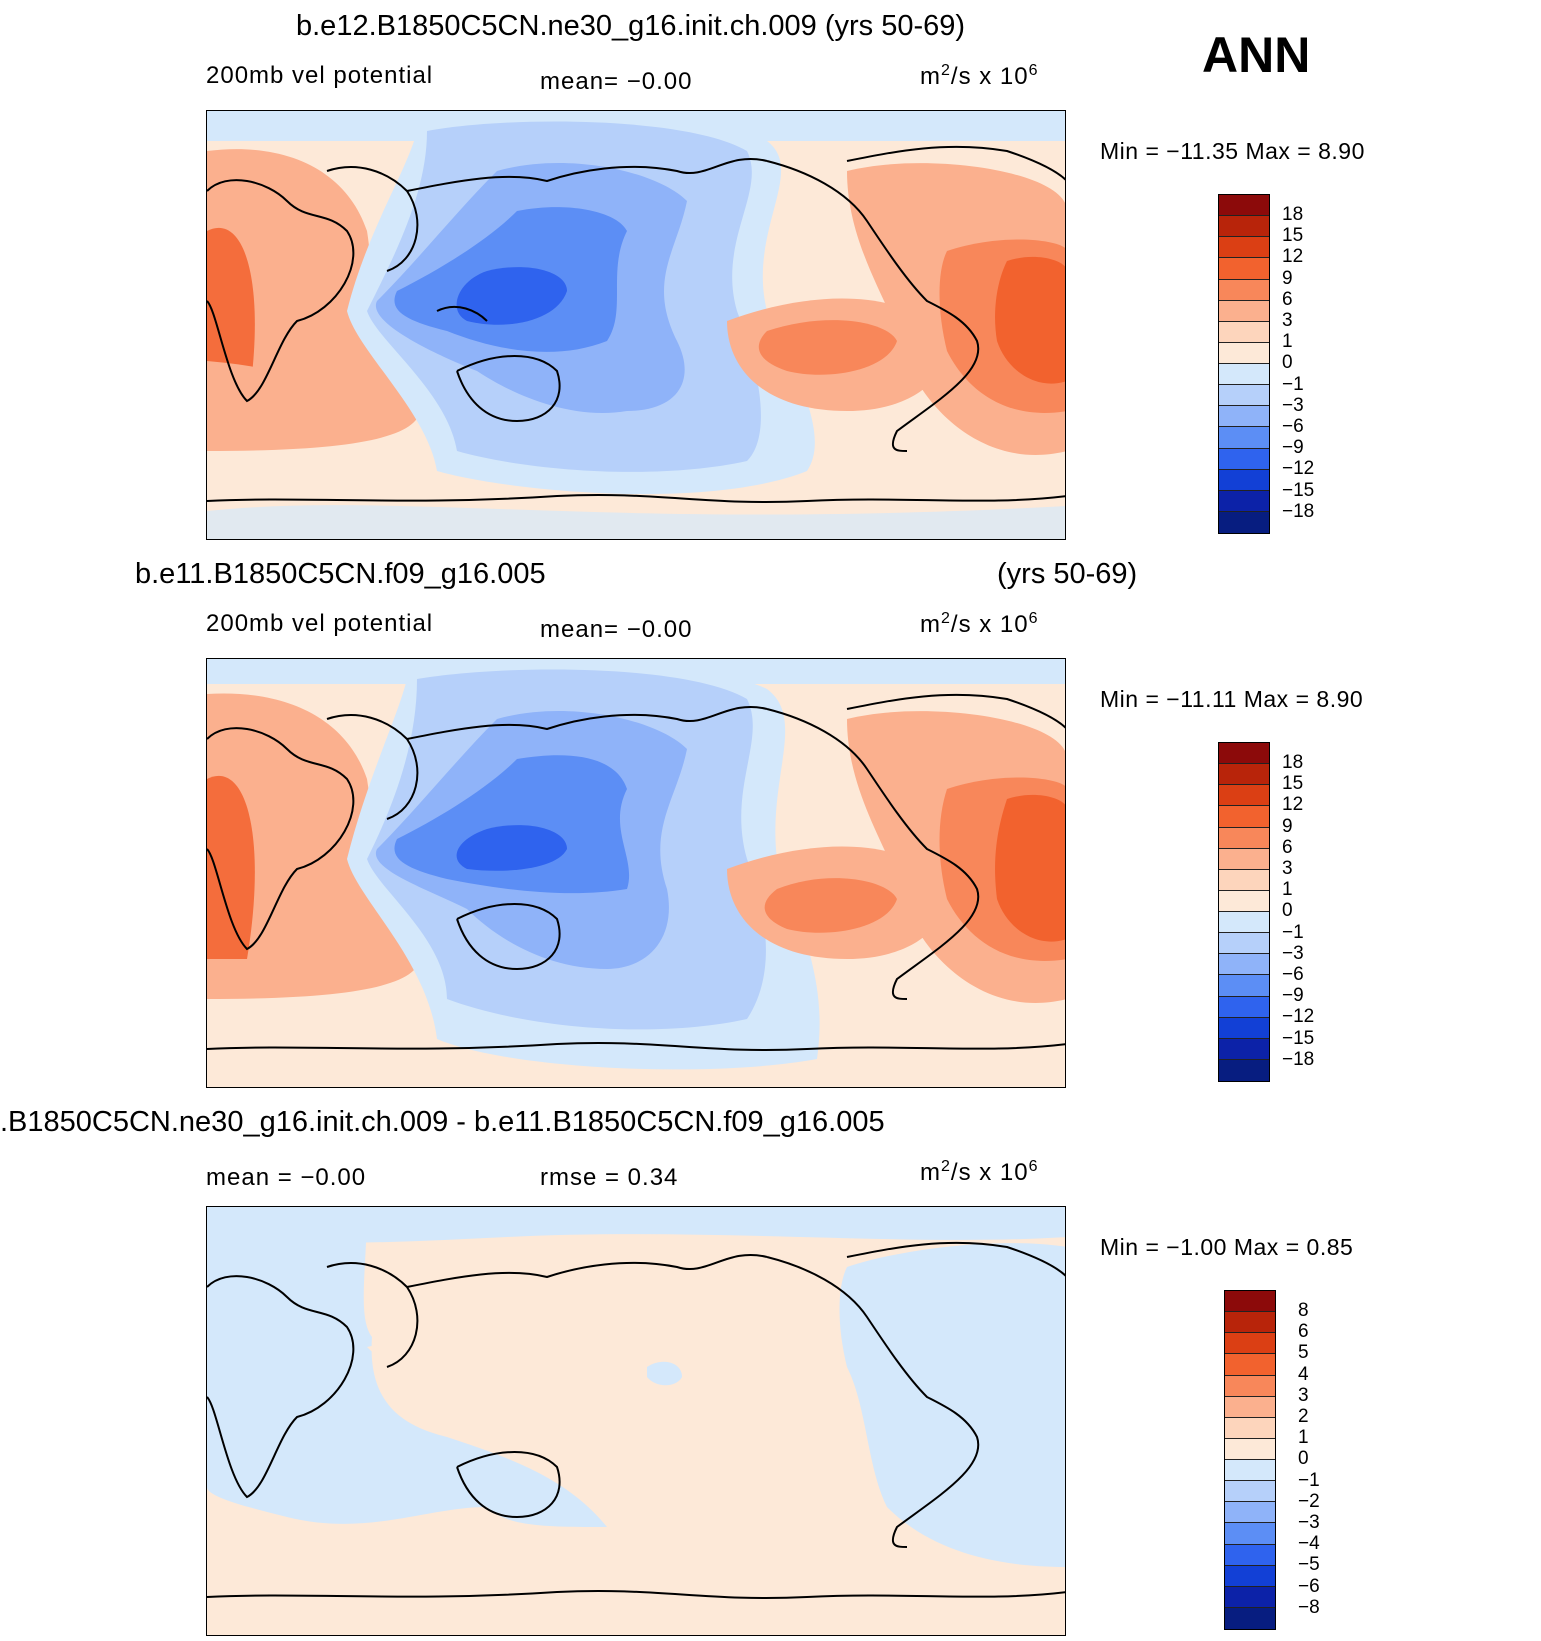 This screenshot has width=1541, height=1641. I want to click on panel2-min-max: Min = −11.11 Max = 8.90, so click(1232, 699).